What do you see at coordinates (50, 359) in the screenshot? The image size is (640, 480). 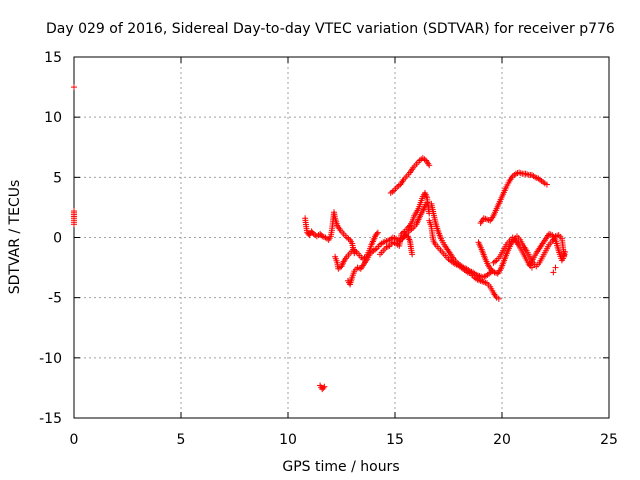 I see `y-tick-label: -10` at bounding box center [50, 359].